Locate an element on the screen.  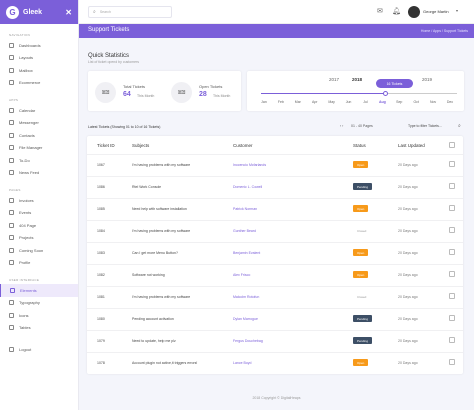
search-input: ⌕ Search is located at coordinates (130, 12).